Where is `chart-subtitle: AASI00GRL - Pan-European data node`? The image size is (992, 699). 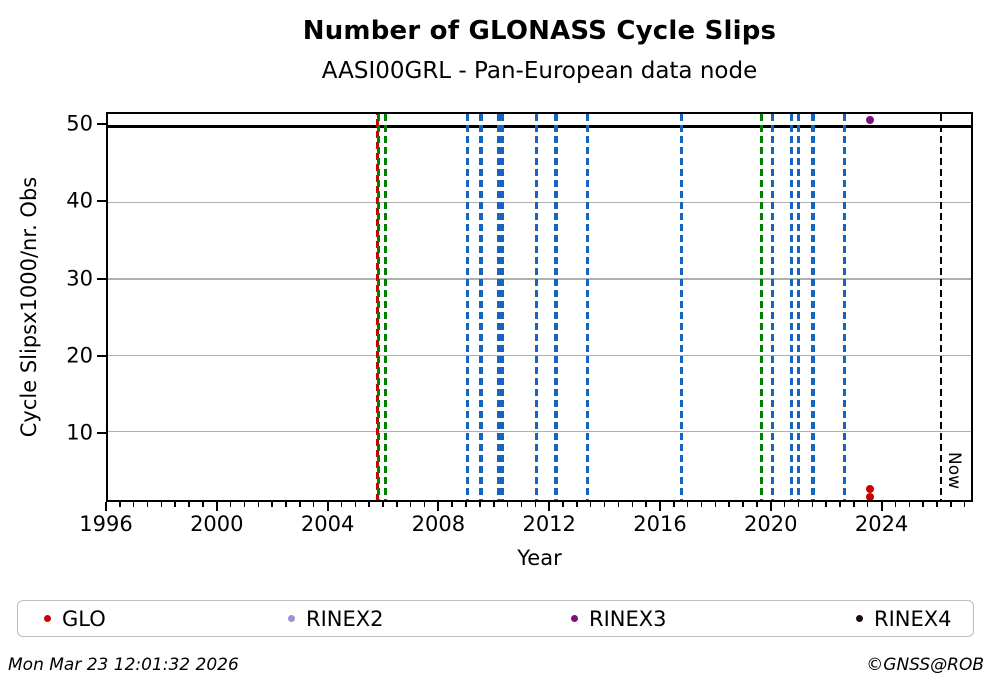
chart-subtitle: AASI00GRL - Pan-European data node is located at coordinates (539, 71).